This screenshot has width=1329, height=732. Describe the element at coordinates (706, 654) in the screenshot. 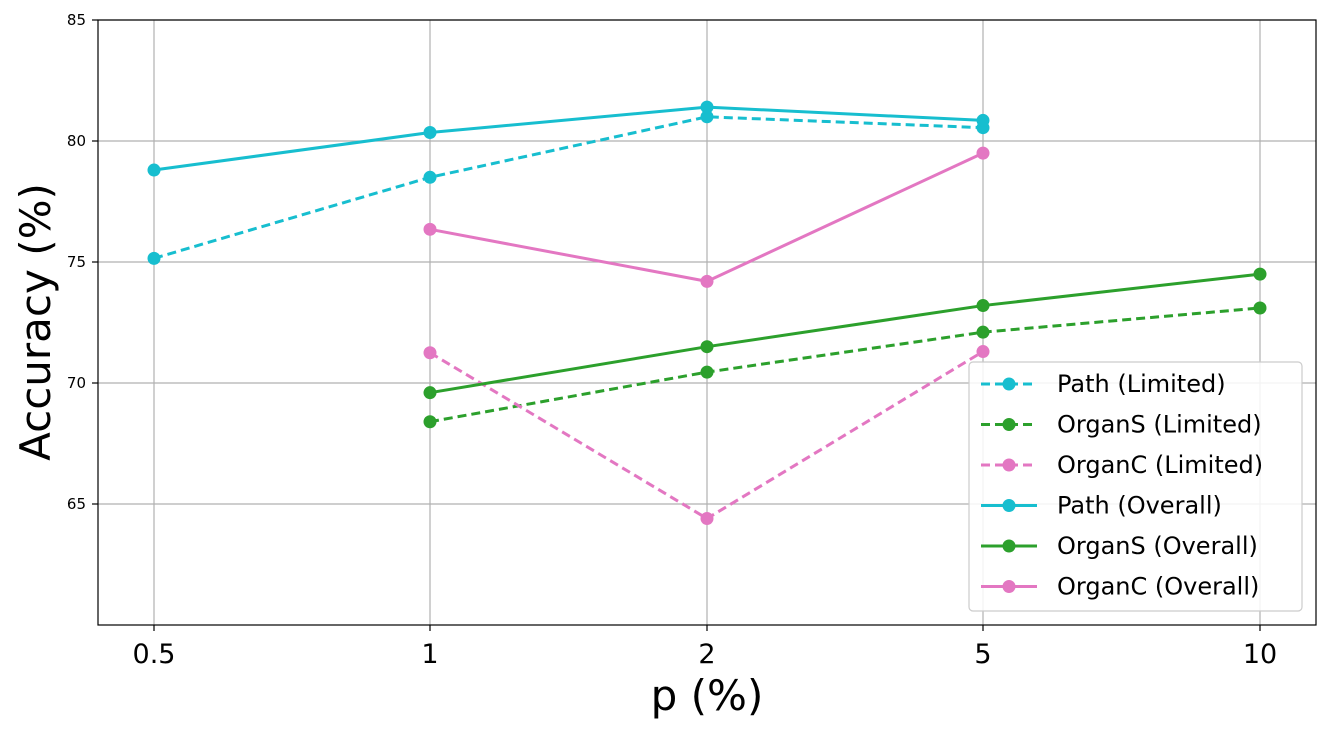

I see `x-tick-label: 2` at that location.